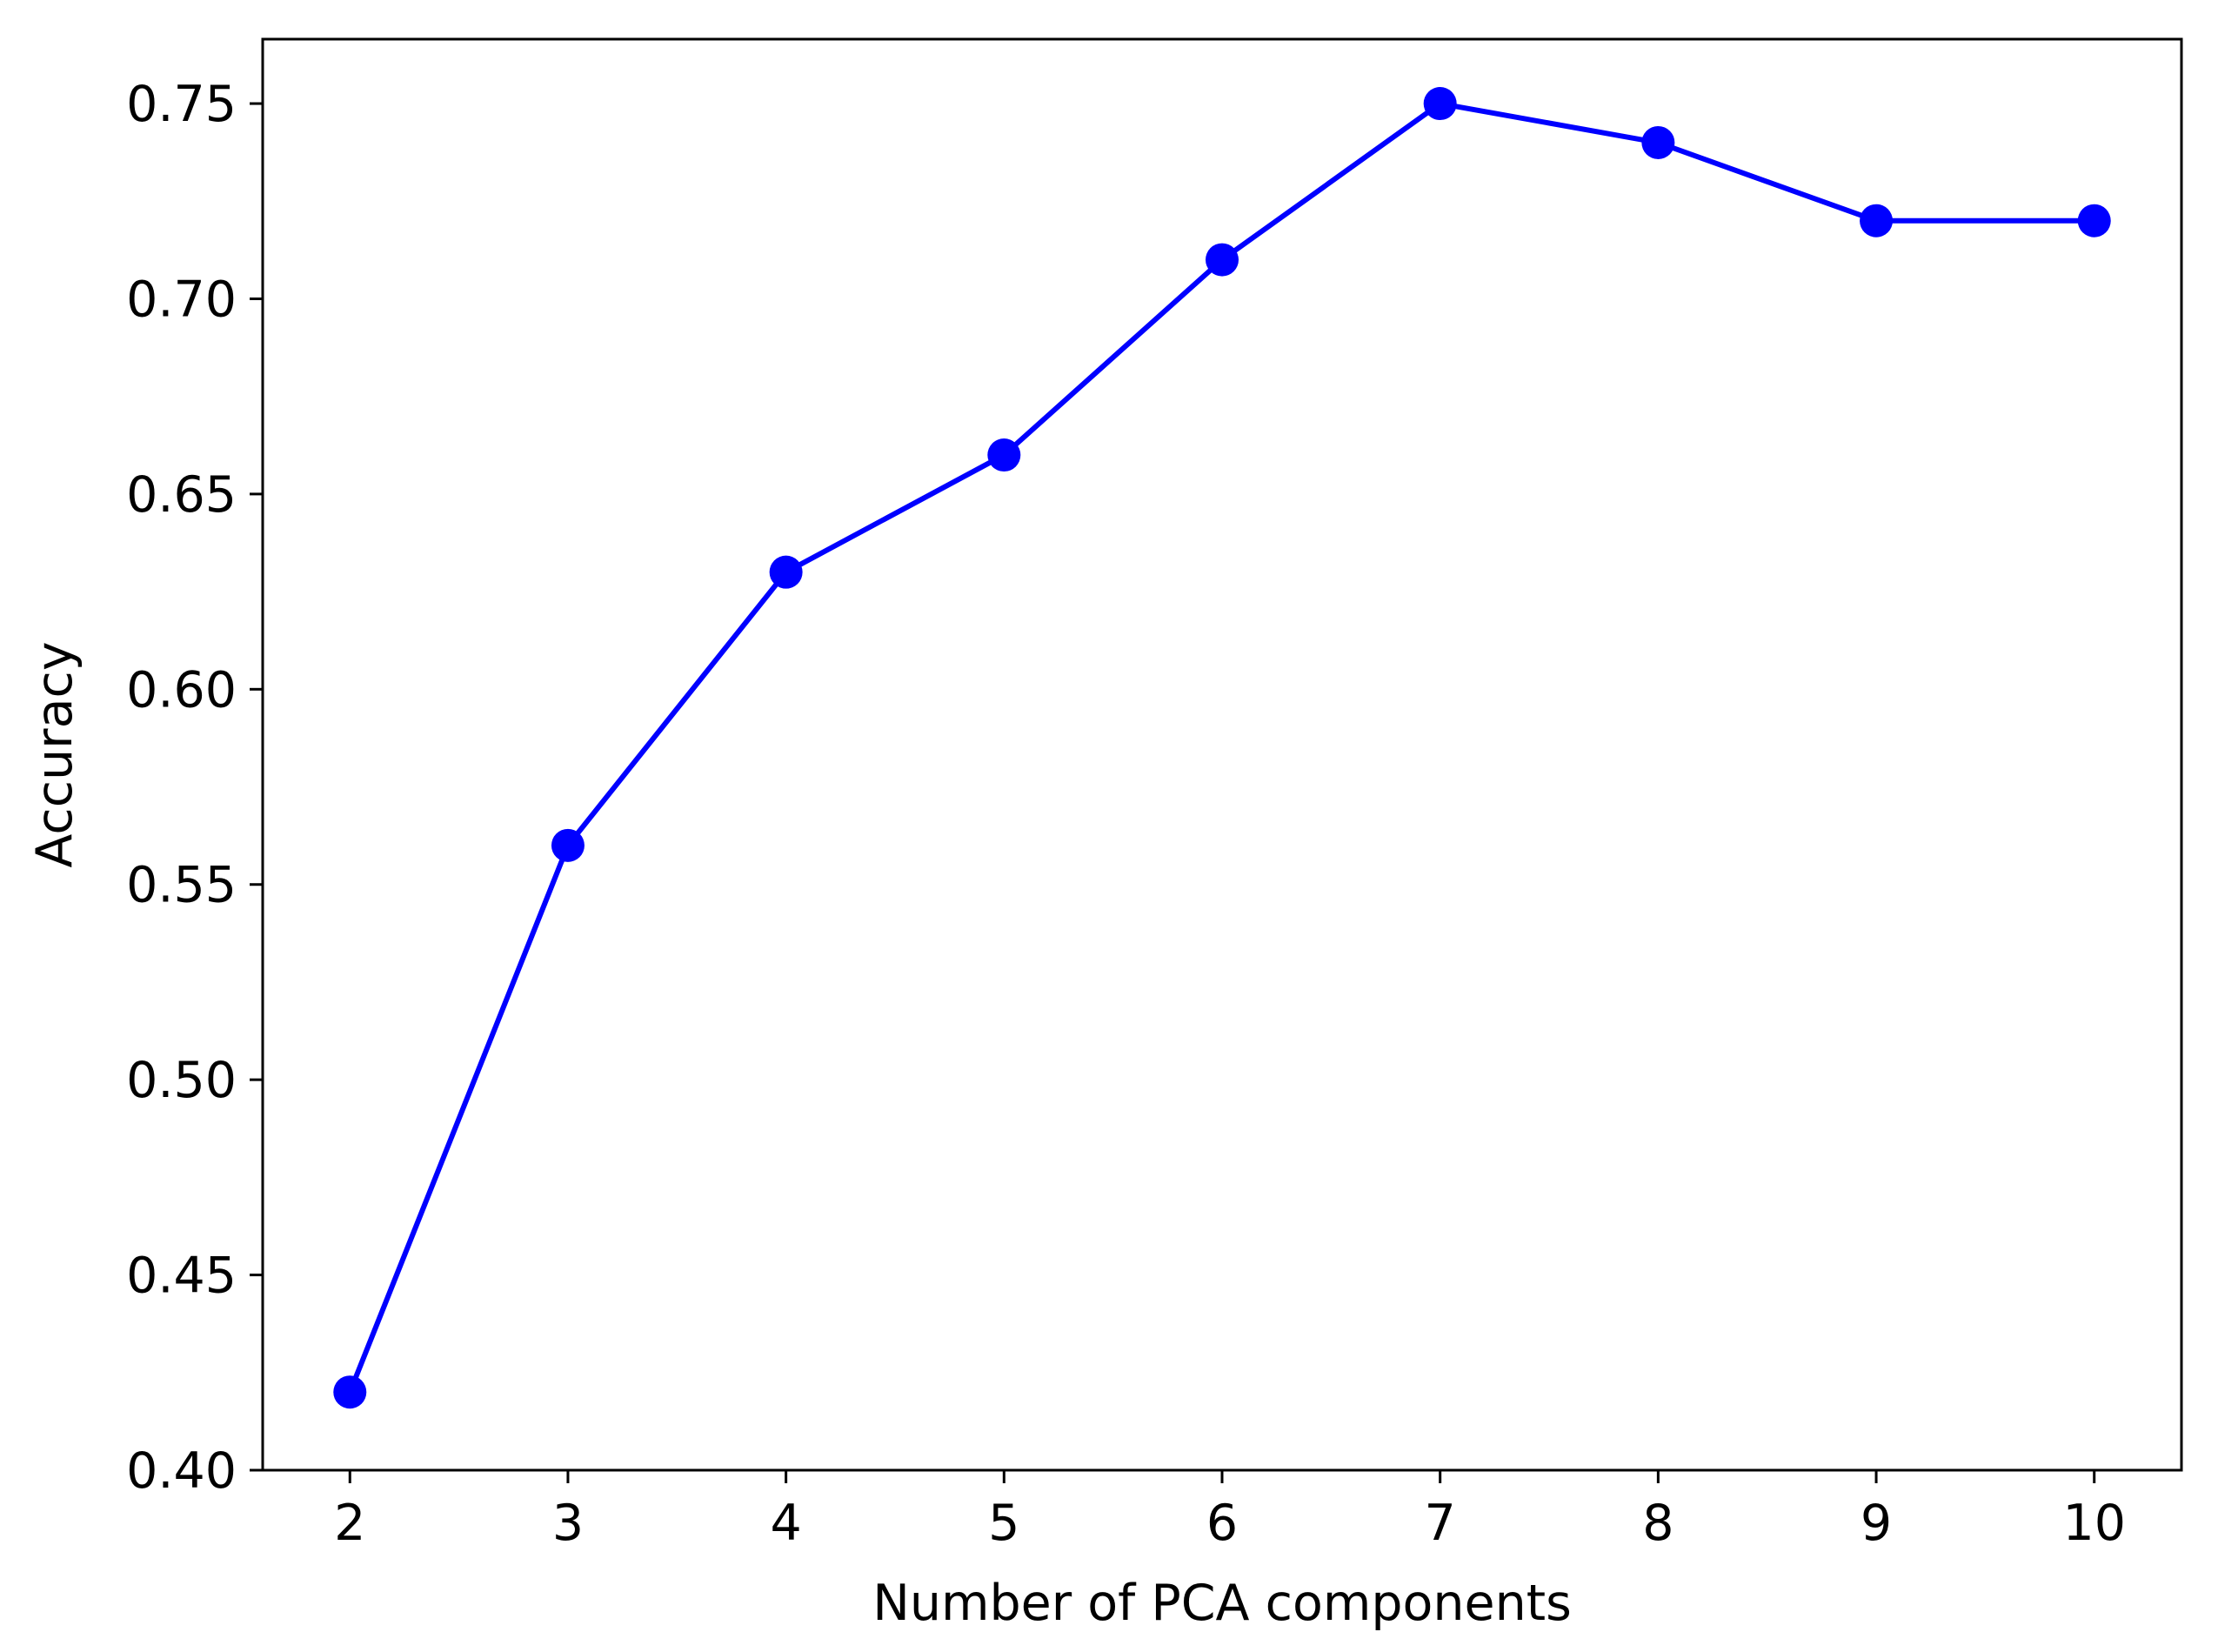 This screenshot has width=2218, height=1652. I want to click on y-axis-label: Accuracy, so click(55, 754).